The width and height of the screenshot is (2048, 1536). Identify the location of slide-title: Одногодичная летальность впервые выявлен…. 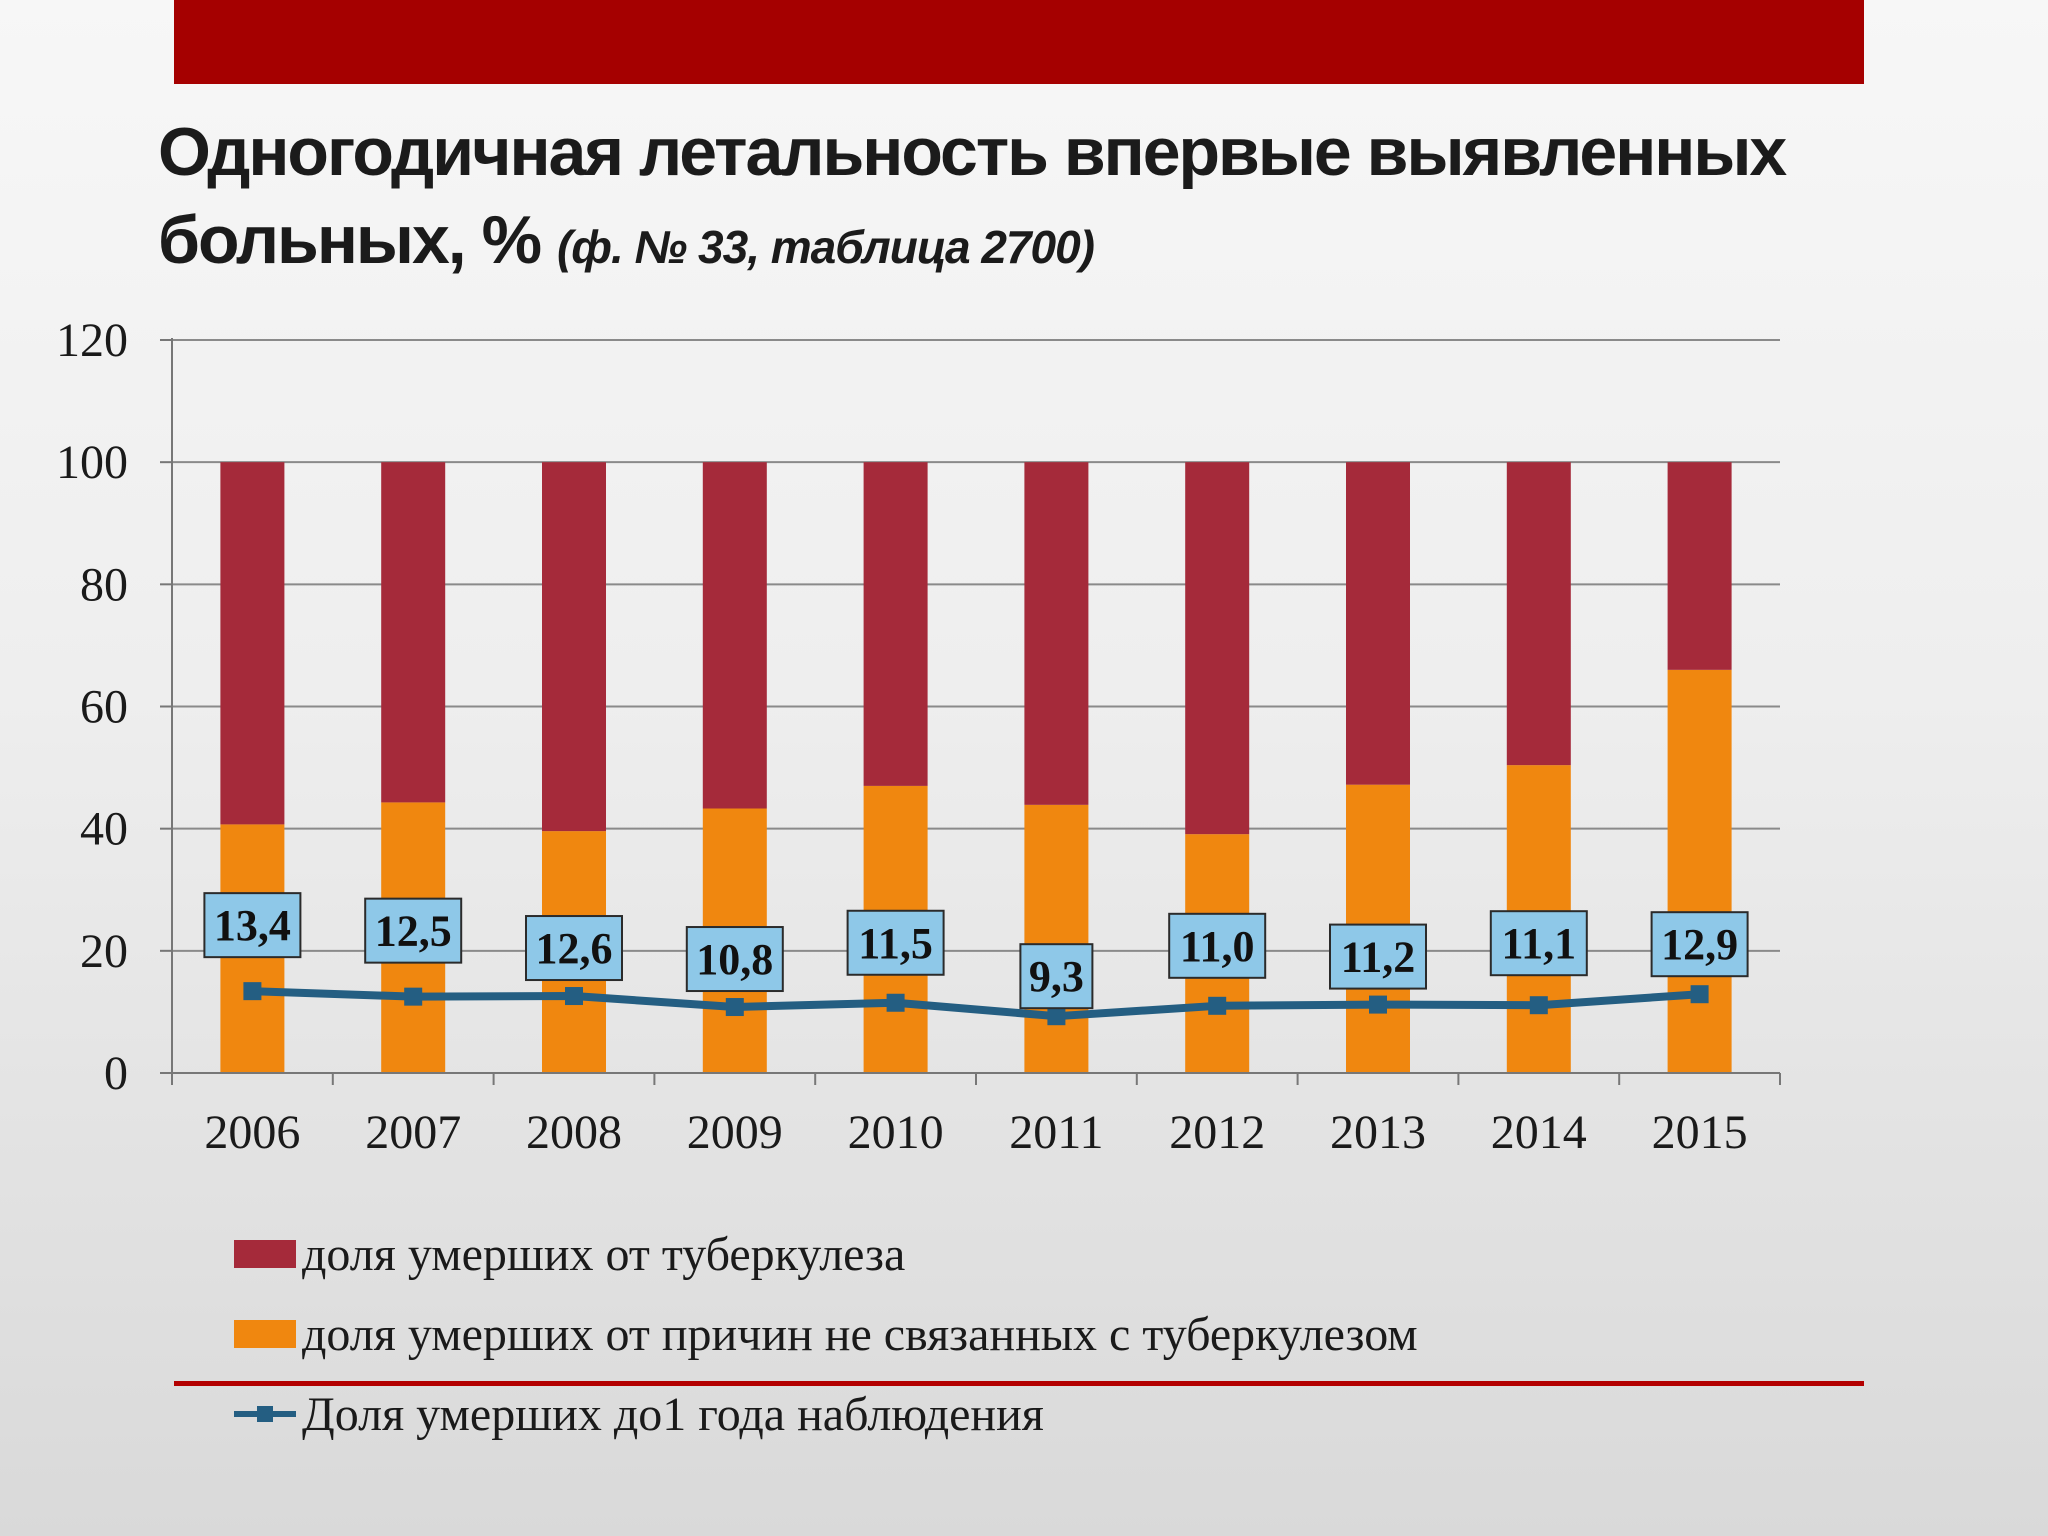
(1008, 199).